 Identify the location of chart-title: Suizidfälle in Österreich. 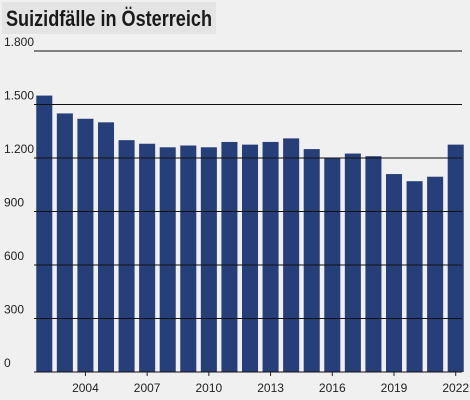
(109, 18).